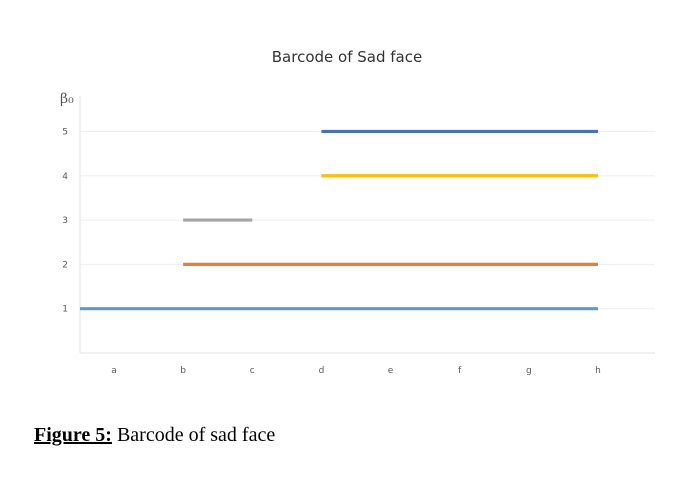  What do you see at coordinates (460, 371) in the screenshot?
I see `x-tick-label-f: f` at bounding box center [460, 371].